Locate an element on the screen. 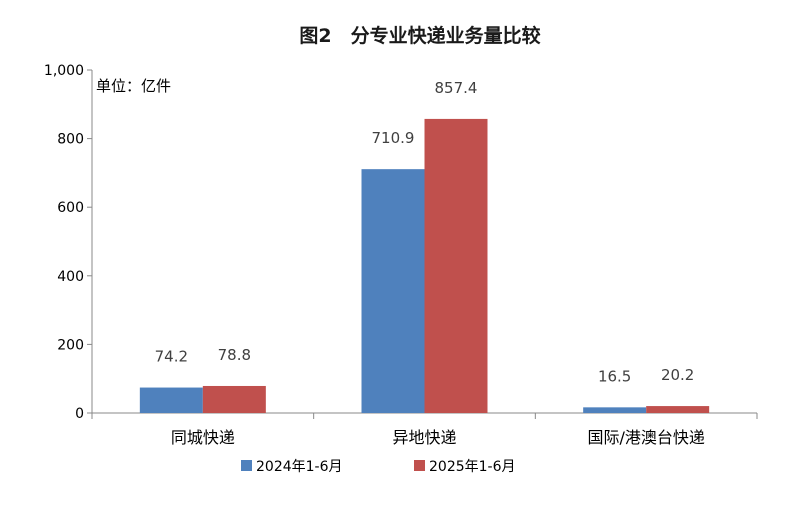  category-label: 国际/港澳台快递 is located at coordinates (645, 437).